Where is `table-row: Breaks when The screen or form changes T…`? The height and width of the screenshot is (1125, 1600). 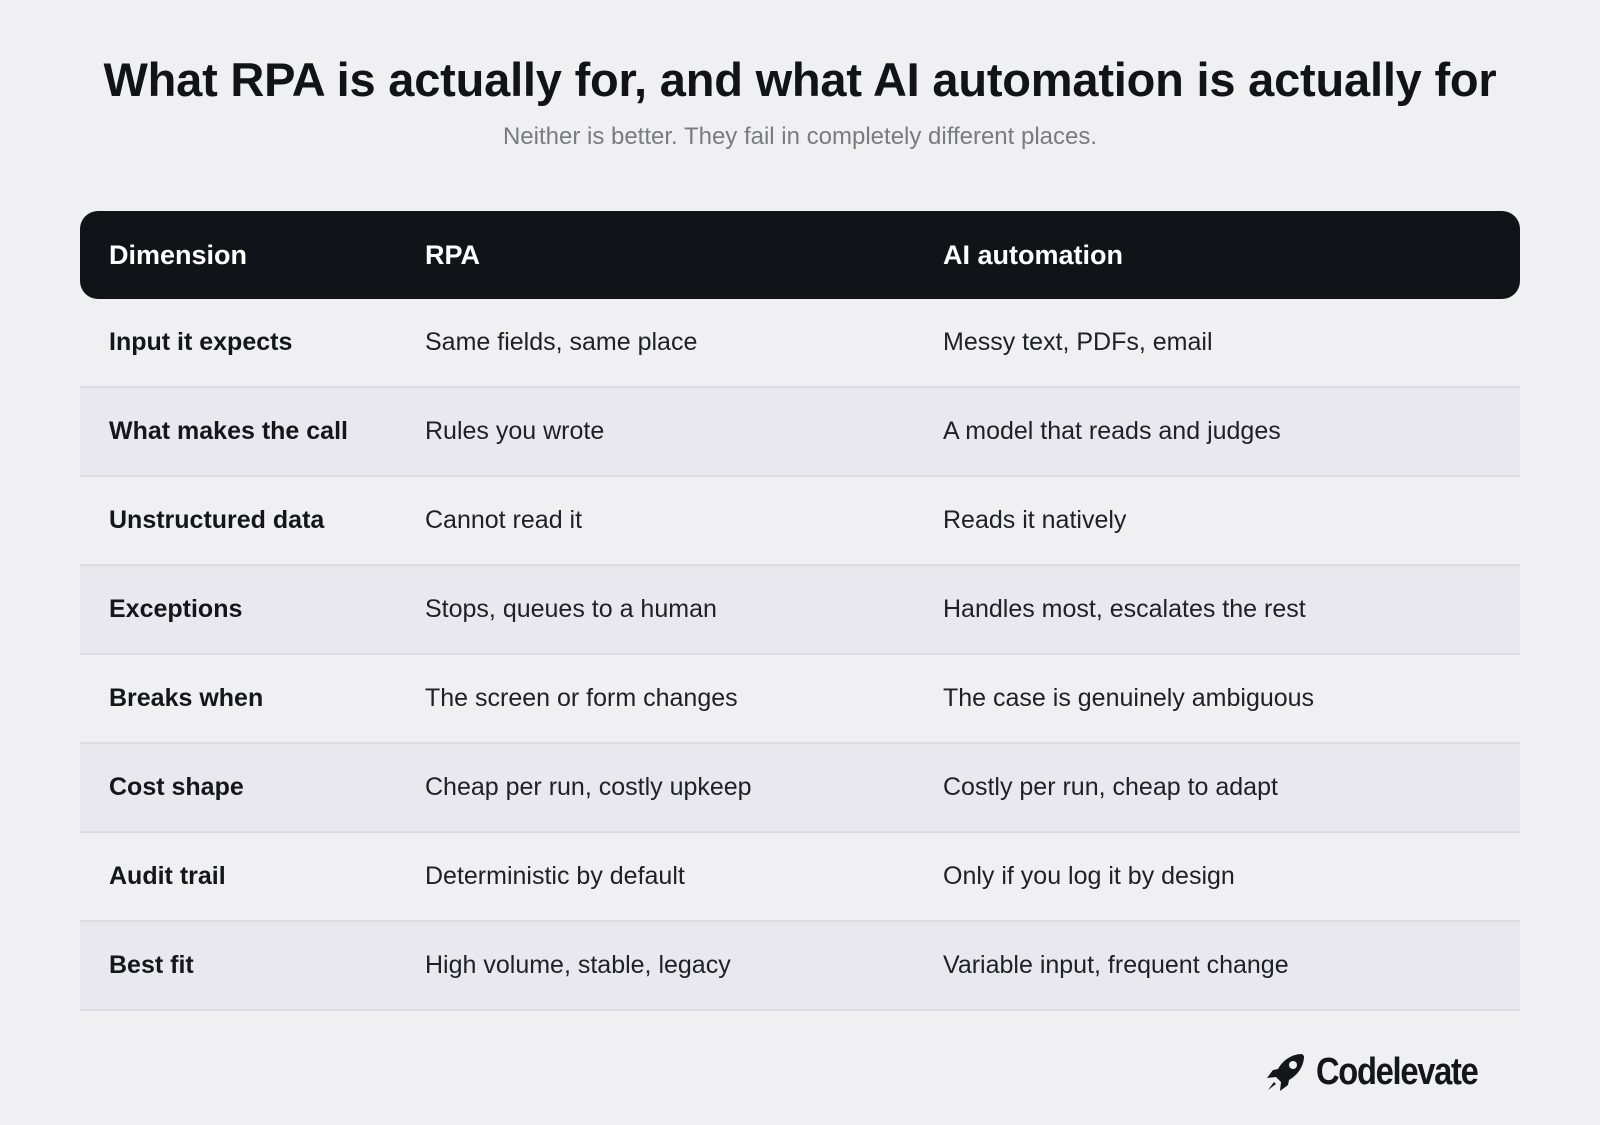 table-row: Breaks when The screen or form changes T… is located at coordinates (800, 699).